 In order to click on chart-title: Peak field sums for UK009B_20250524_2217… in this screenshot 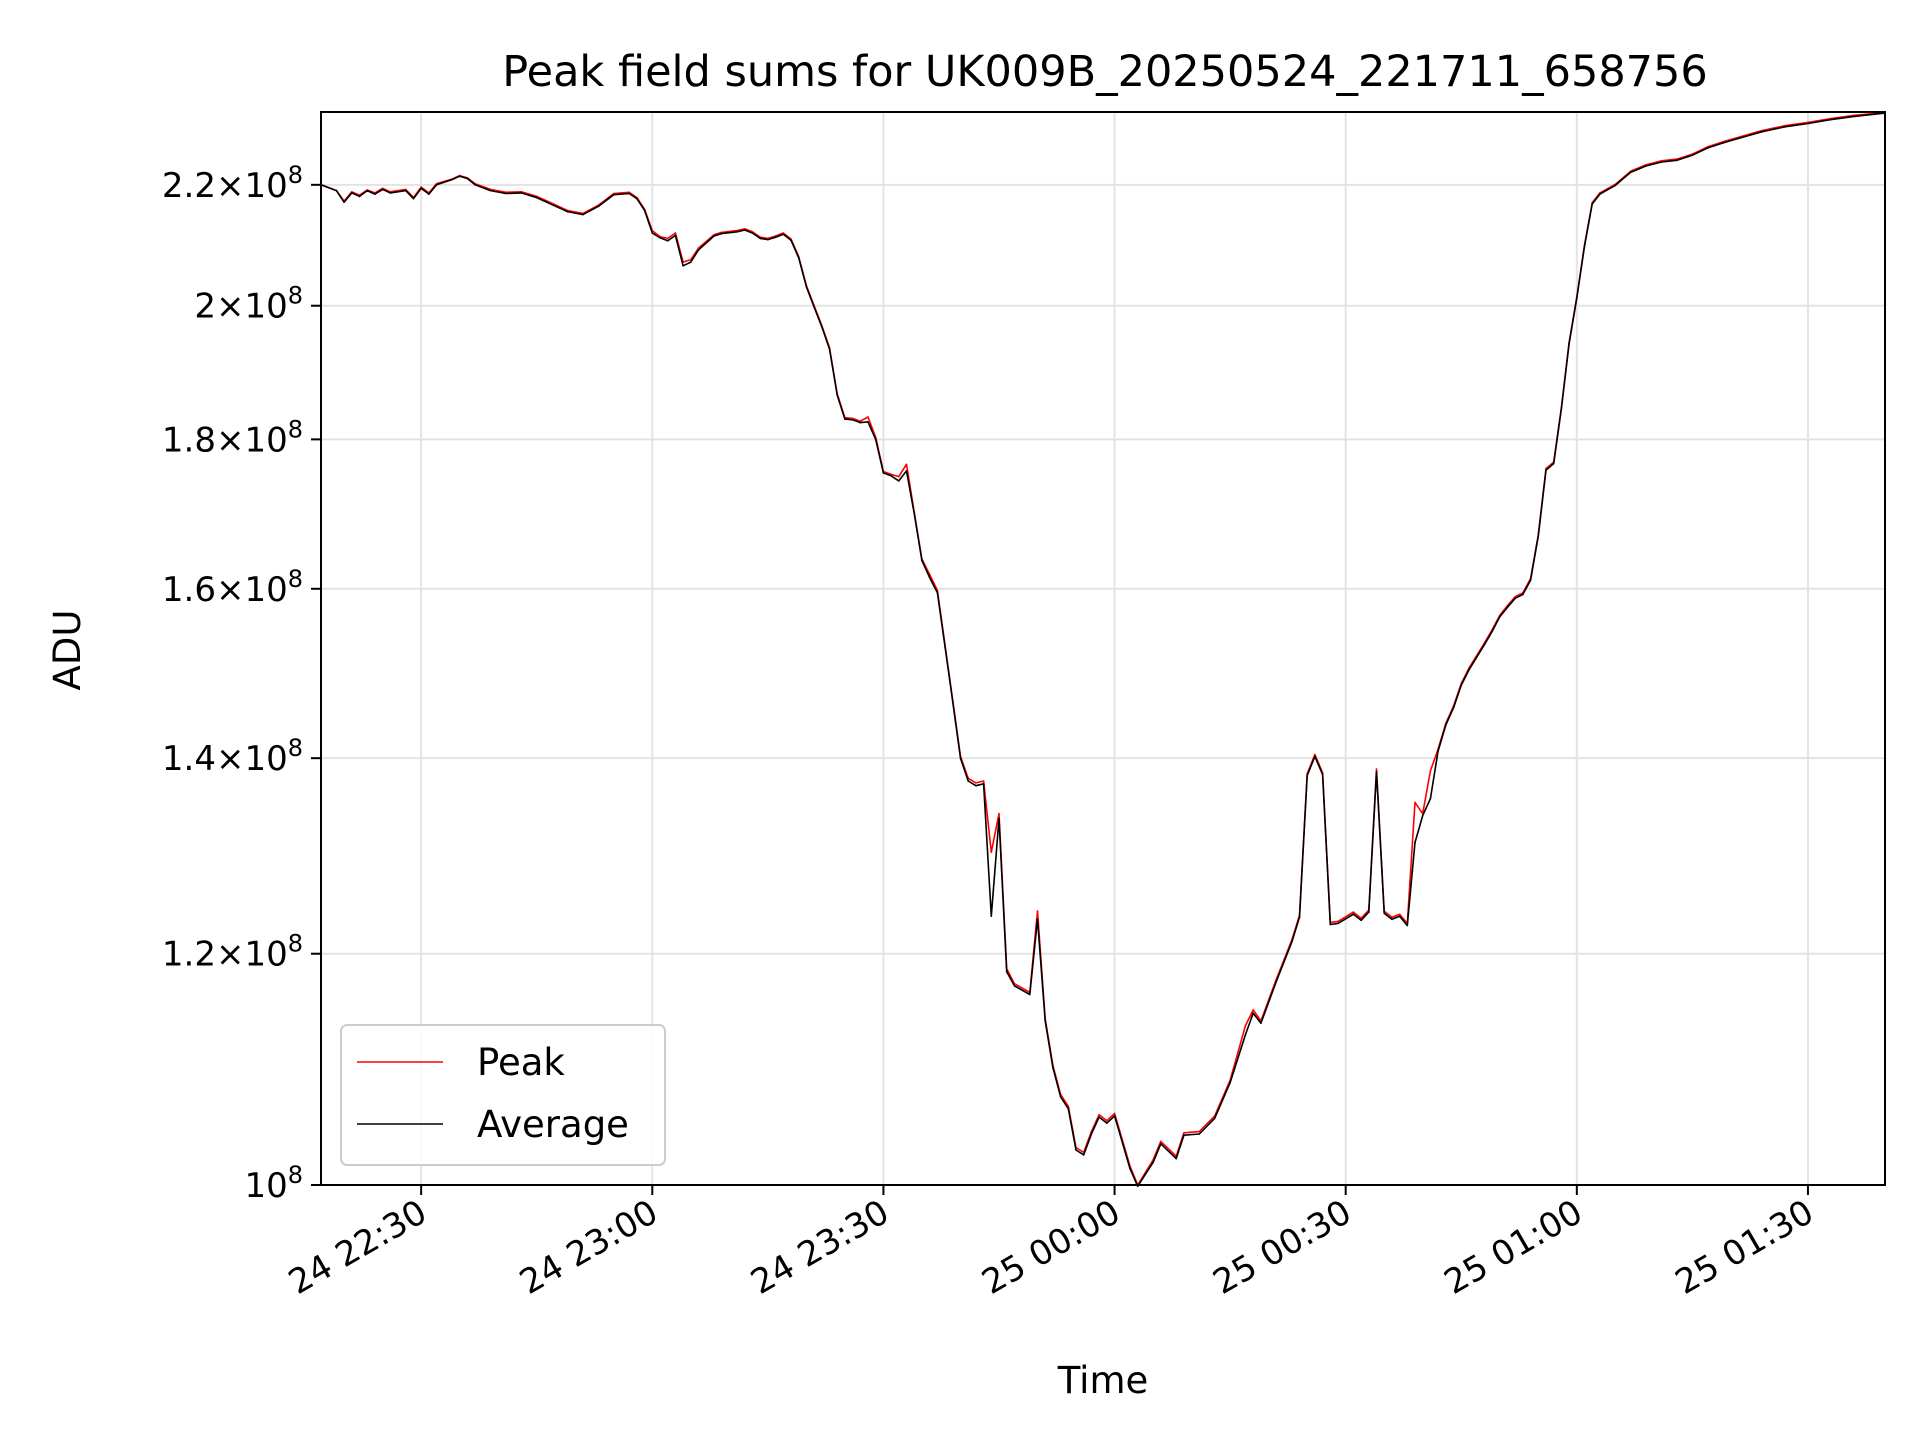, I will do `click(1105, 72)`.